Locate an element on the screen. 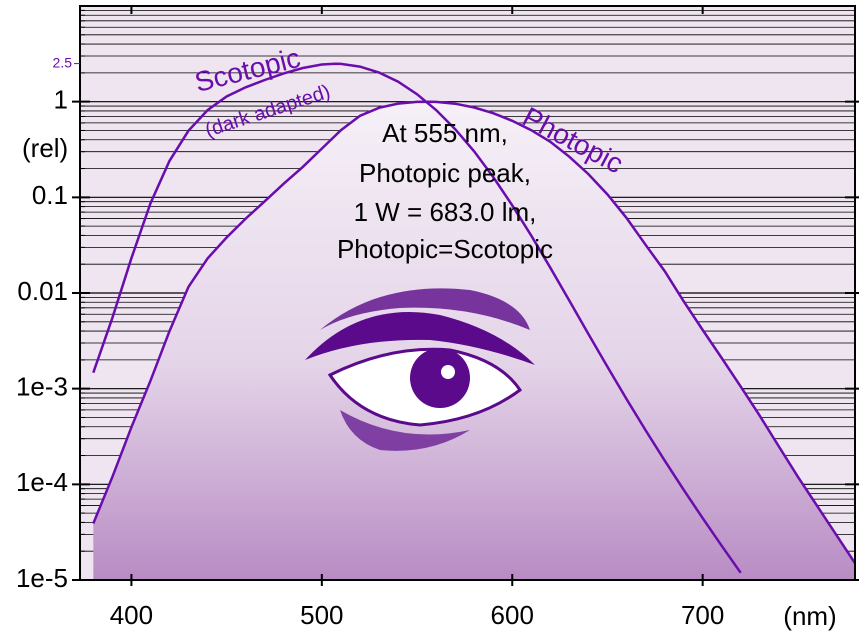 This screenshot has width=859, height=637. y-tick-label: 0.1 is located at coordinates (50, 195).